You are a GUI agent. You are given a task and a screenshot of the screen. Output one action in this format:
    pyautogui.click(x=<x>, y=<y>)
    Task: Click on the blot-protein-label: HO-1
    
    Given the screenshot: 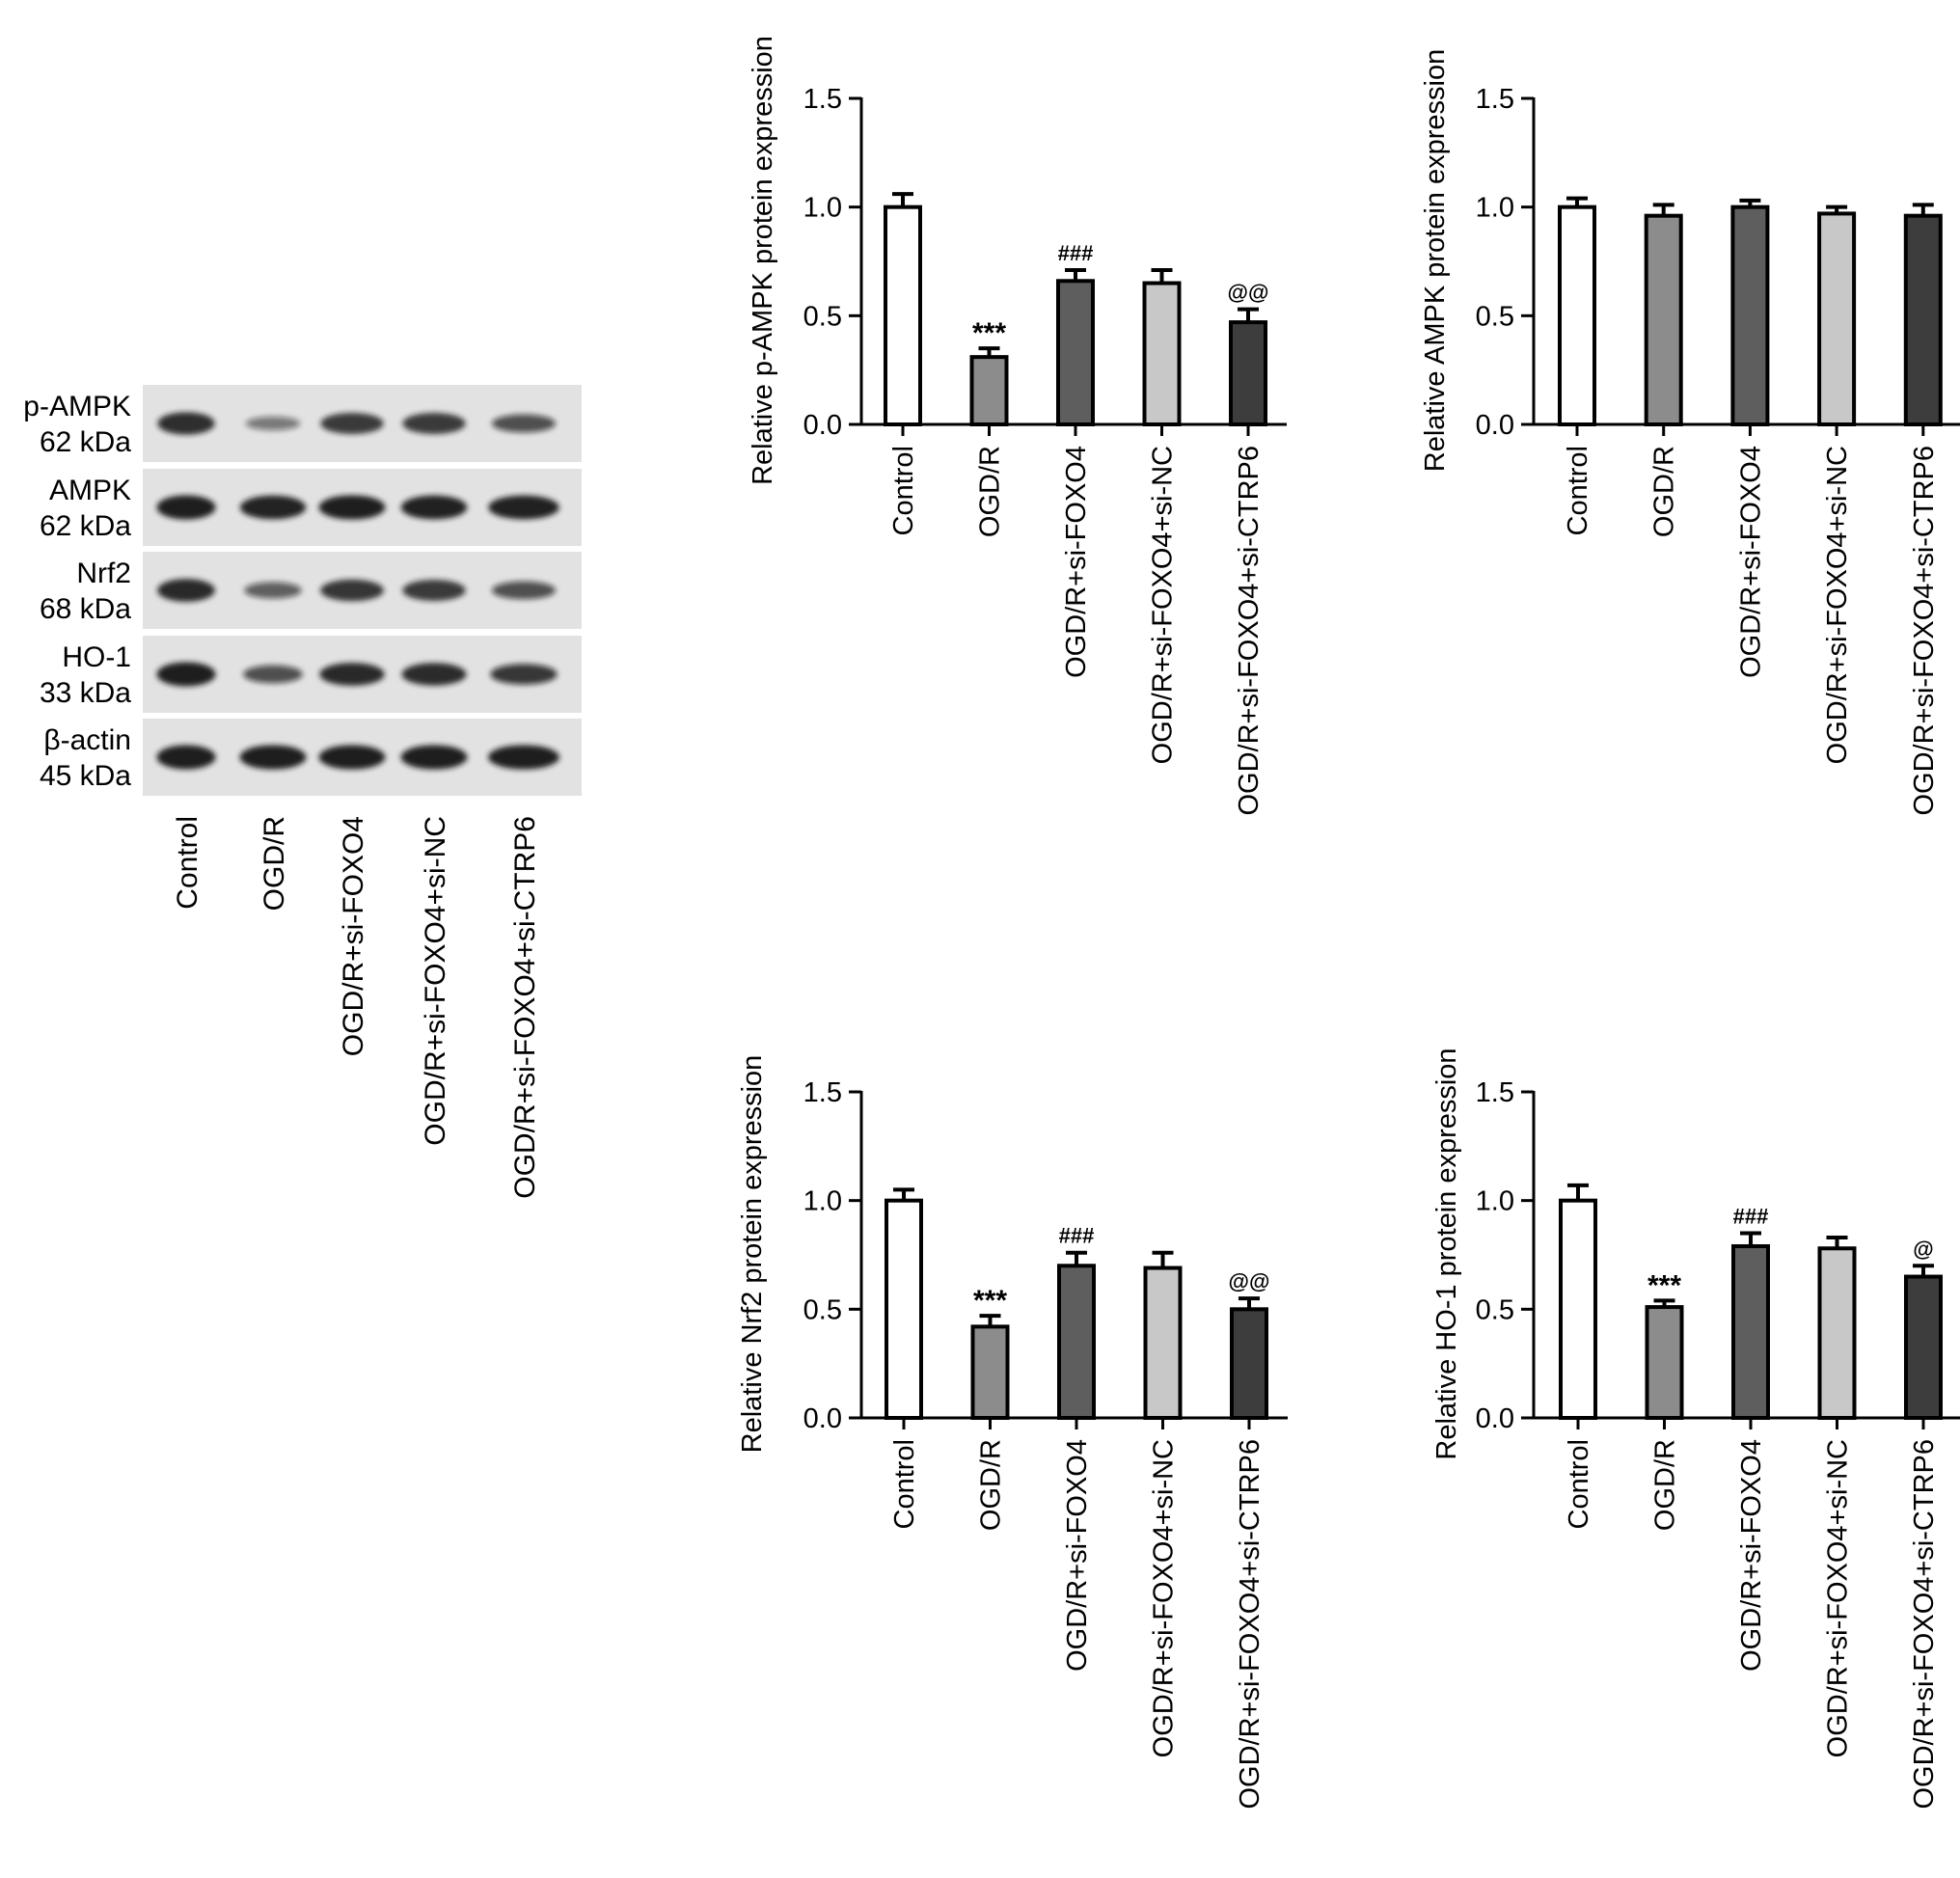 What is the action you would take?
    pyautogui.click(x=96, y=657)
    